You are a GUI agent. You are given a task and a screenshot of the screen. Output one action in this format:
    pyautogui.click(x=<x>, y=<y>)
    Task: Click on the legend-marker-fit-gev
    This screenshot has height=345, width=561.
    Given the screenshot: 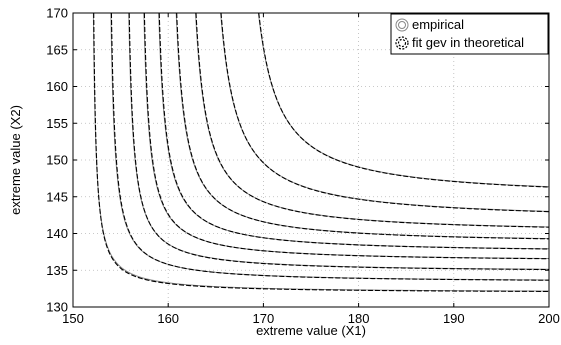 What is the action you would take?
    pyautogui.click(x=402, y=43)
    